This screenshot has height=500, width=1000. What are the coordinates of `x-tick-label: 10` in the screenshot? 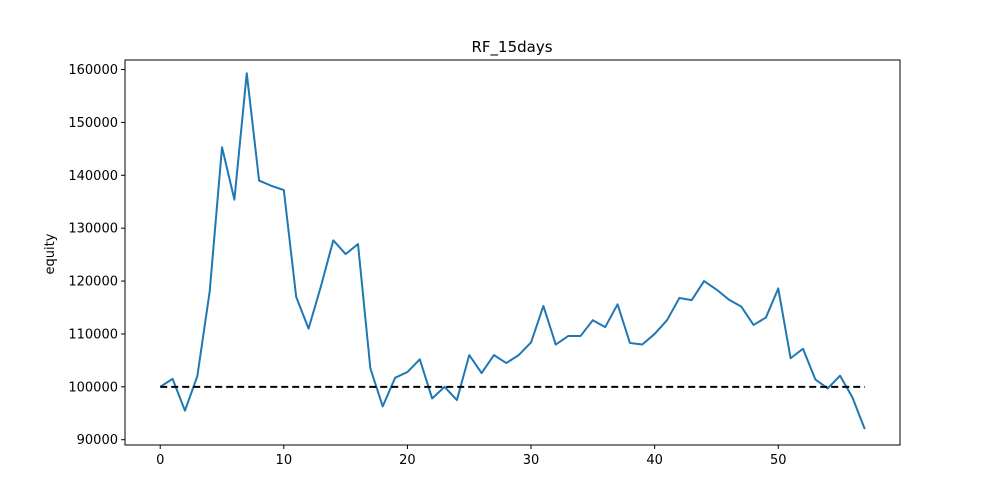 It's located at (284, 460).